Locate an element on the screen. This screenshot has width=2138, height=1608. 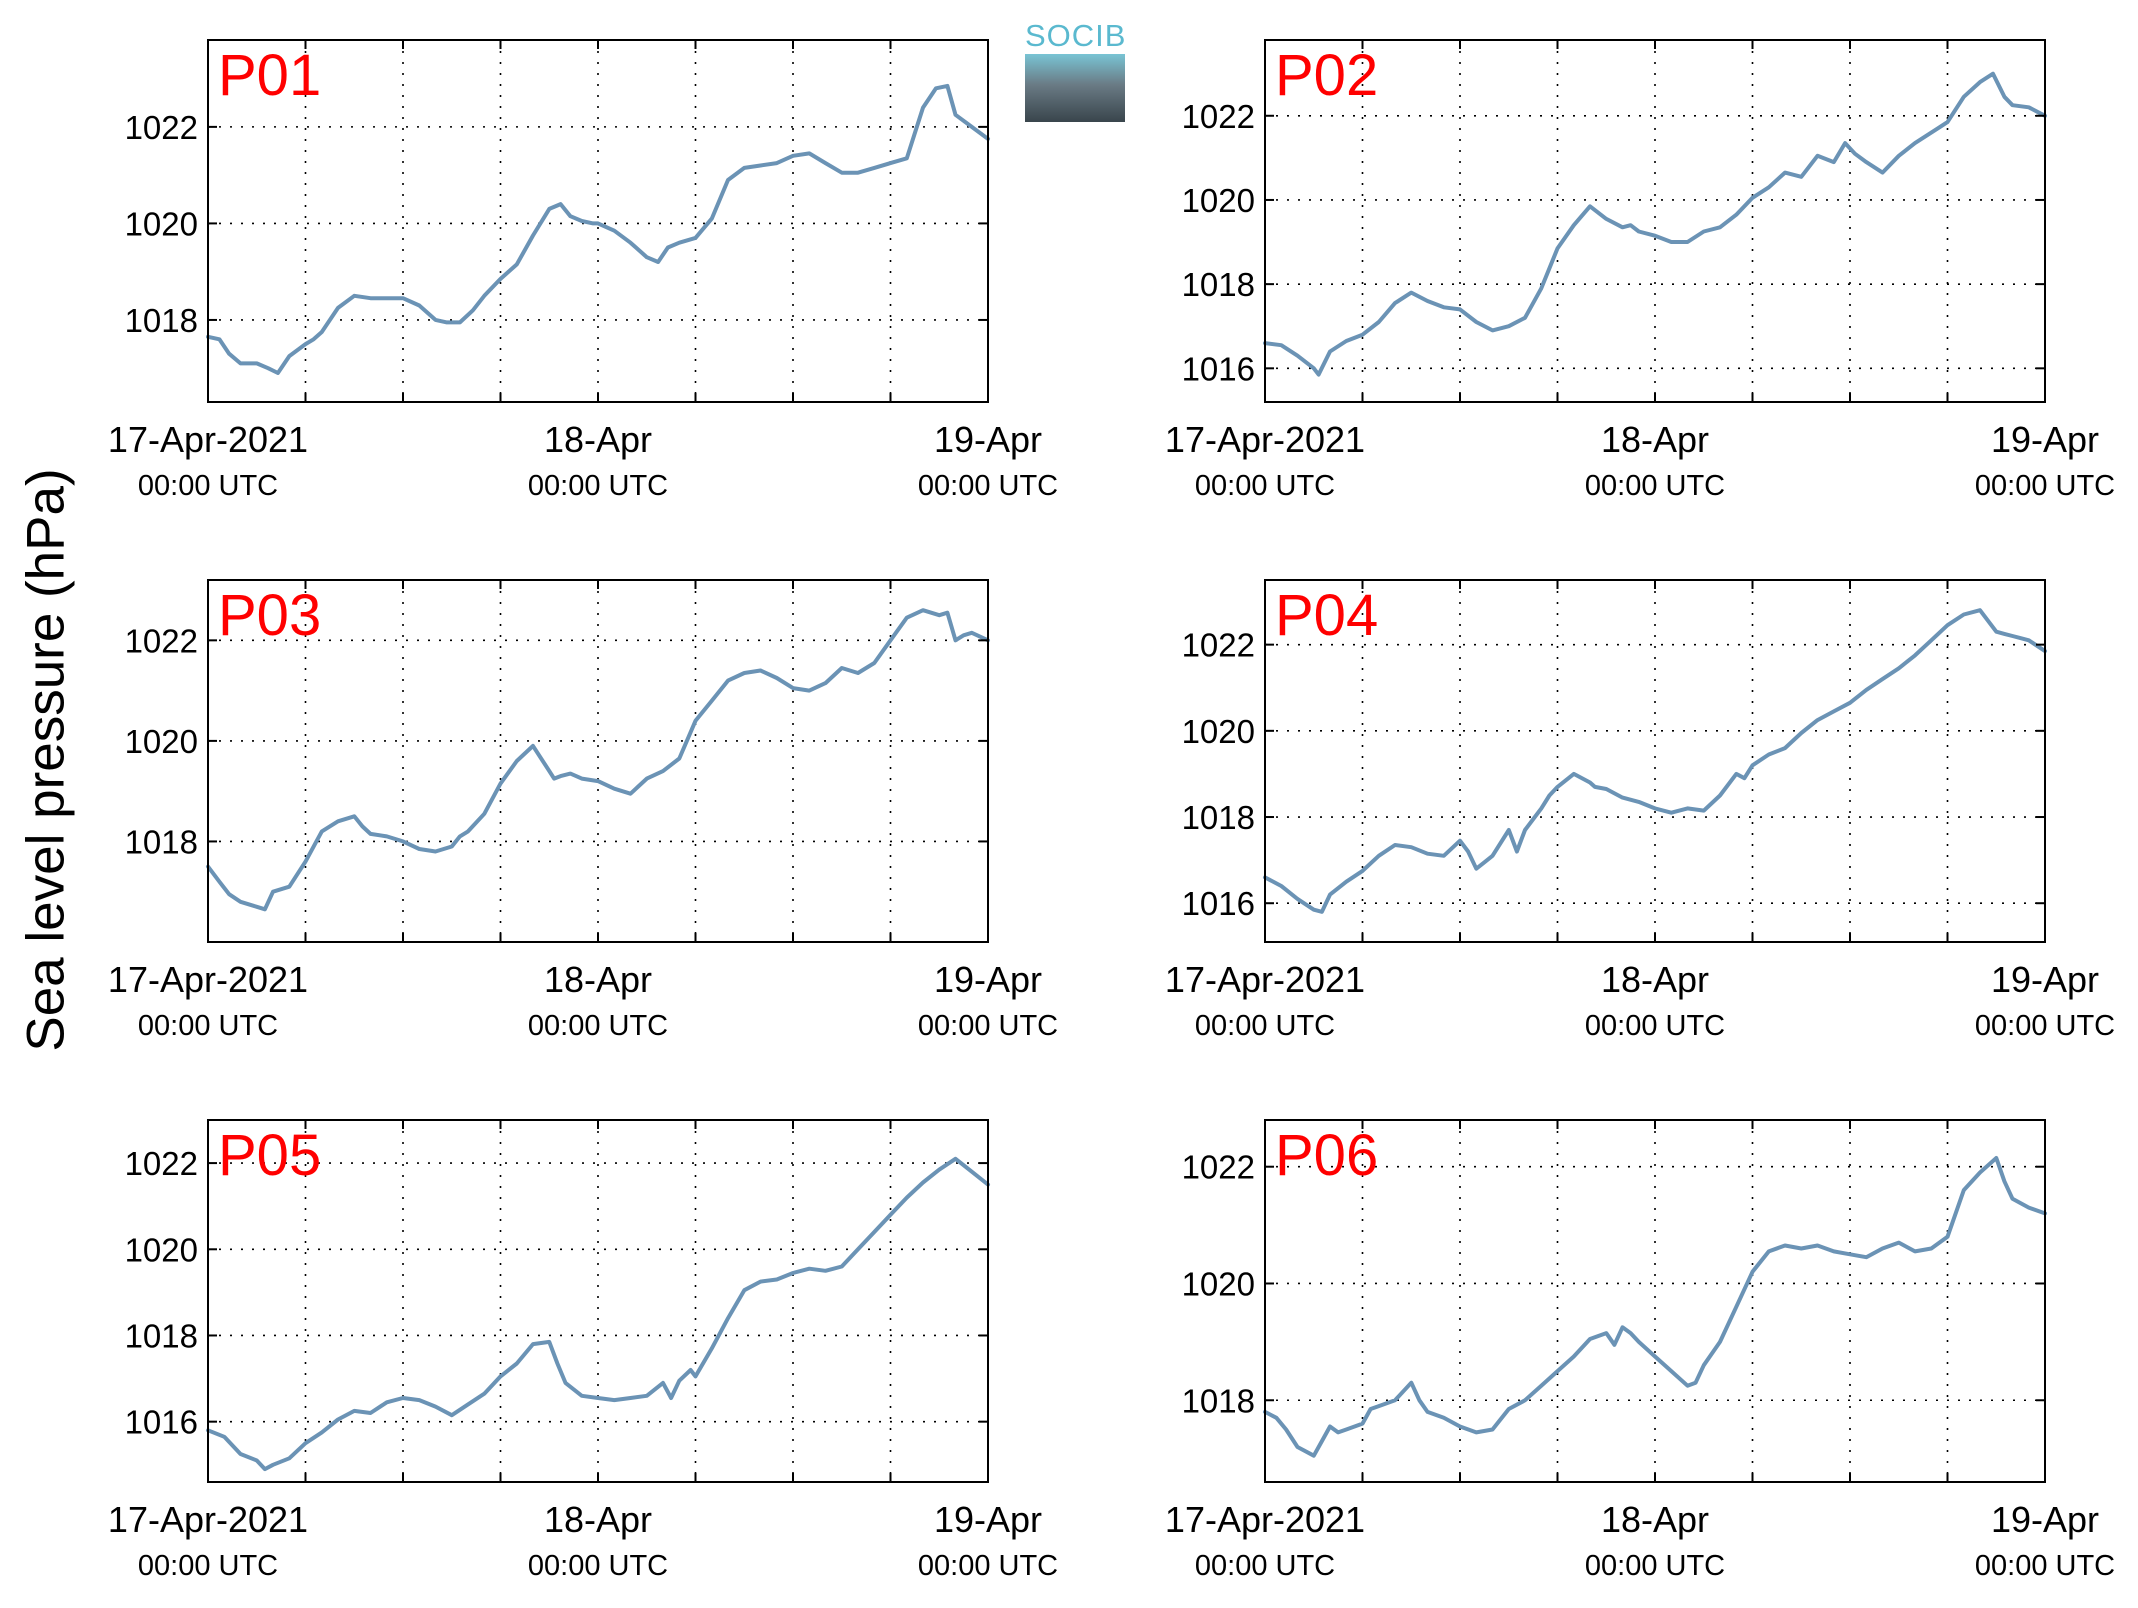
socib-logo: SOCIB is located at coordinates (1075, 70).